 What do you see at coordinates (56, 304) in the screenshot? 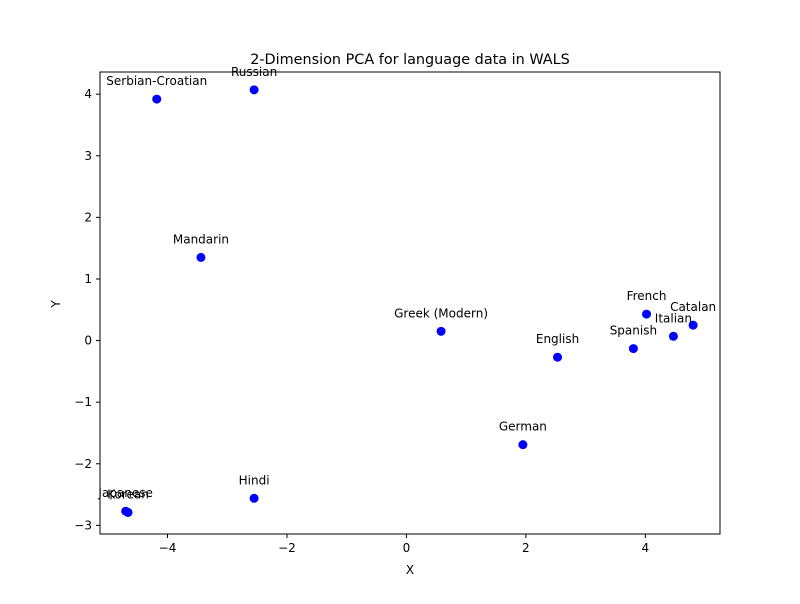
I see `y-axis-label: Y` at bounding box center [56, 304].